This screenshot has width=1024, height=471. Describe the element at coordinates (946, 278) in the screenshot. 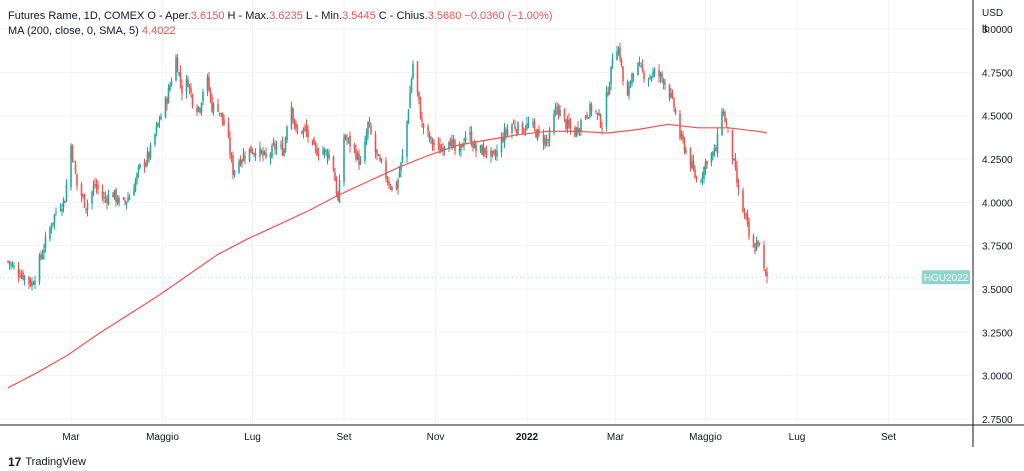

I see `price-tag-label: HGU2022` at that location.